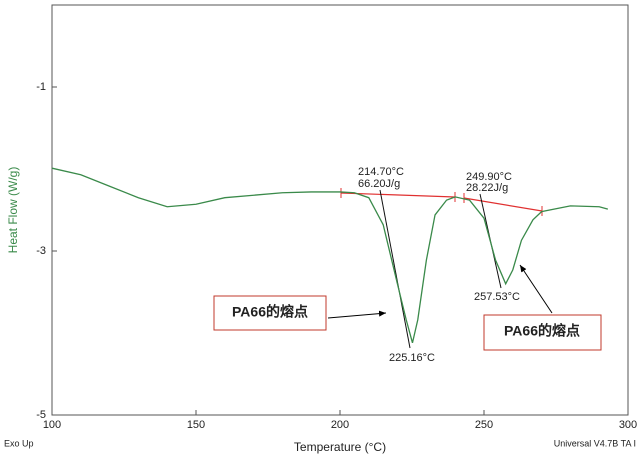 The height and width of the screenshot is (456, 640). Describe the element at coordinates (41, 251) in the screenshot. I see `y-tick-label: -3` at that location.